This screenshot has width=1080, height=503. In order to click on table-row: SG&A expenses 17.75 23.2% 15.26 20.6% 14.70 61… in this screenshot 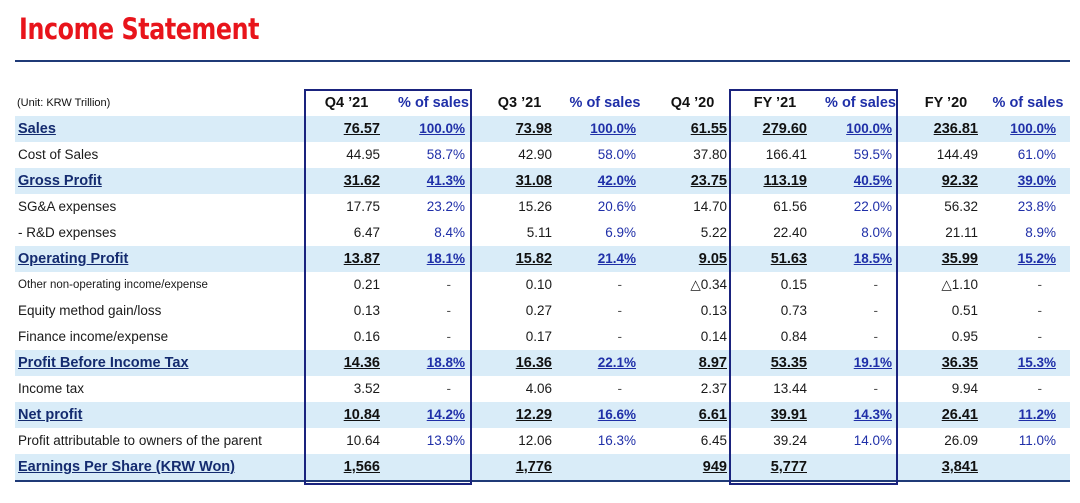, I will do `click(542, 207)`.